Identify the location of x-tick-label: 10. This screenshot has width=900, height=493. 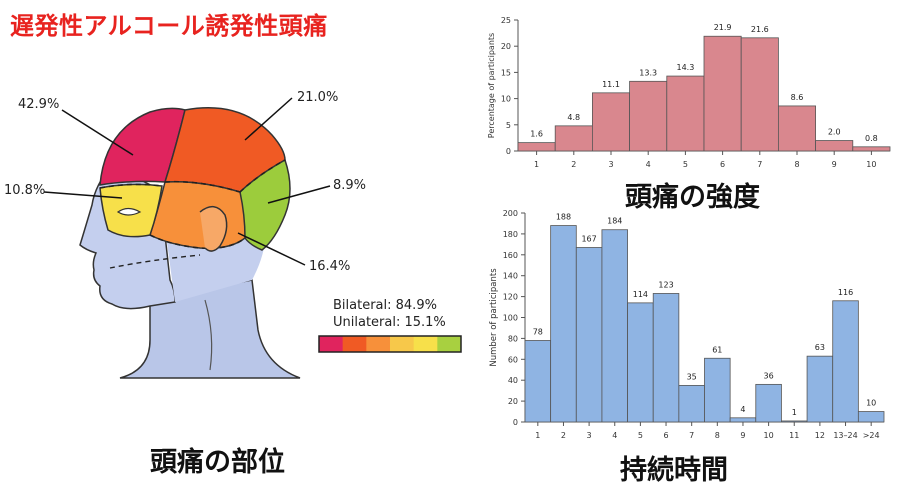
(871, 164).